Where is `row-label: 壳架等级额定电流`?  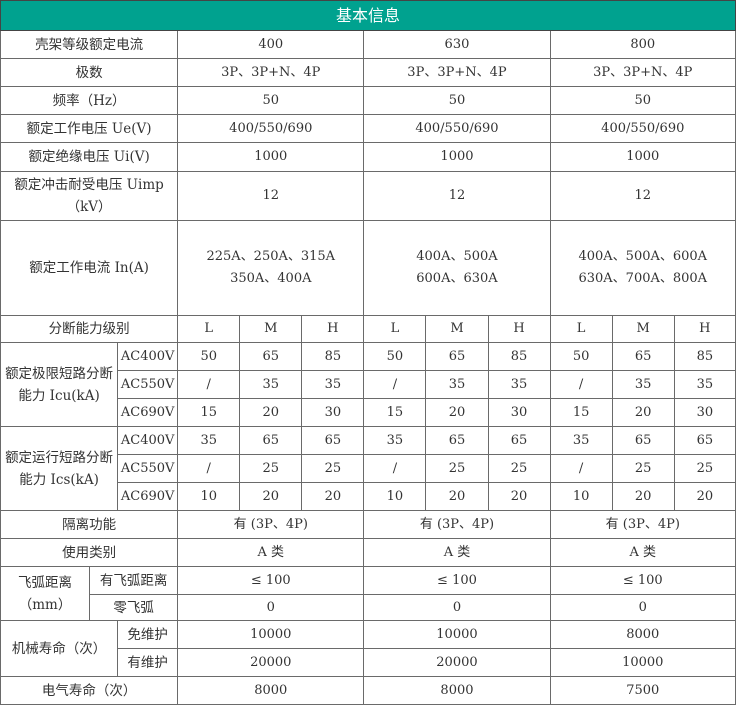 row-label: 壳架等级额定电流 is located at coordinates (89, 44).